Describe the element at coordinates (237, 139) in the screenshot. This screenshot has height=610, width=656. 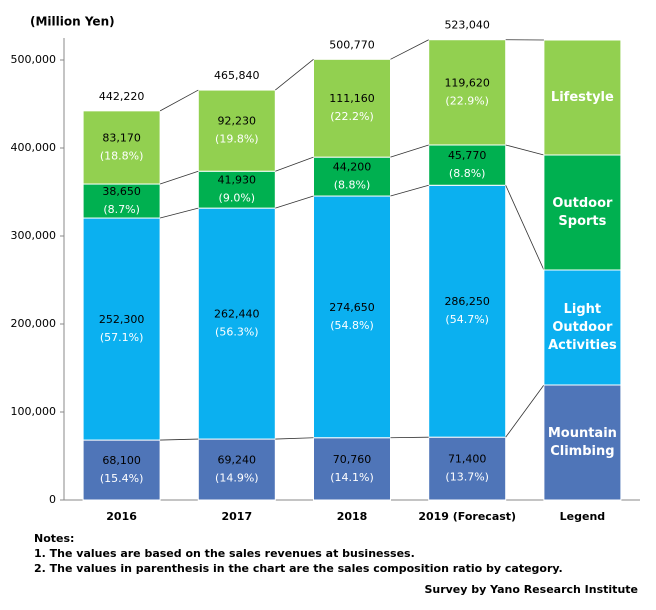
I see `share-label: (19.8%)` at that location.